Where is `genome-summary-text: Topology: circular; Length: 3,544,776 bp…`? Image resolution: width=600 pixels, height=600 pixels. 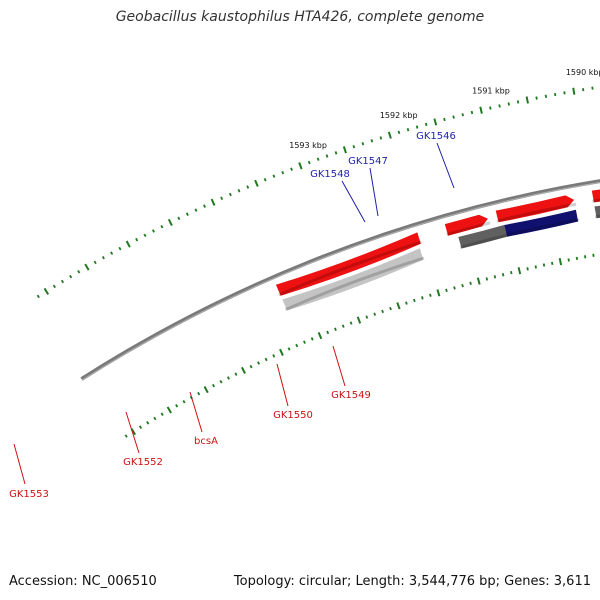 genome-summary-text: Topology: circular; Length: 3,544,776 bp… is located at coordinates (412, 581).